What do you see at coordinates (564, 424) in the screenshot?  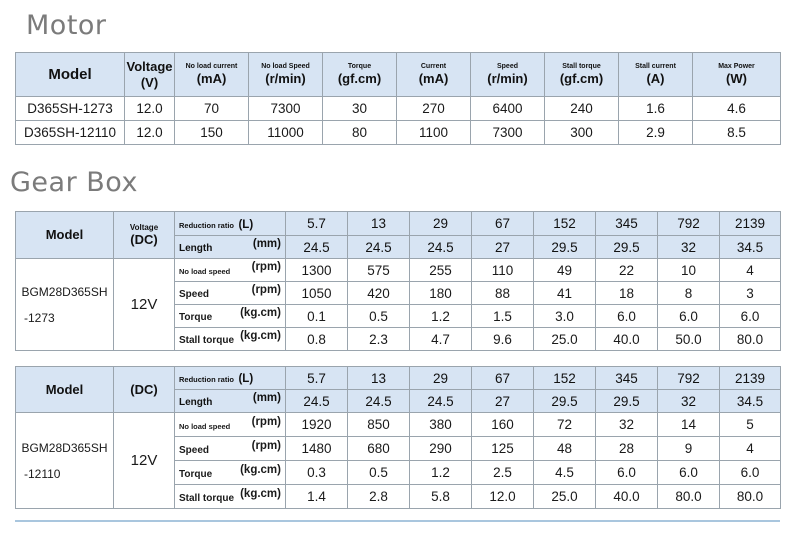 I see `gearbox-cell: 72` at bounding box center [564, 424].